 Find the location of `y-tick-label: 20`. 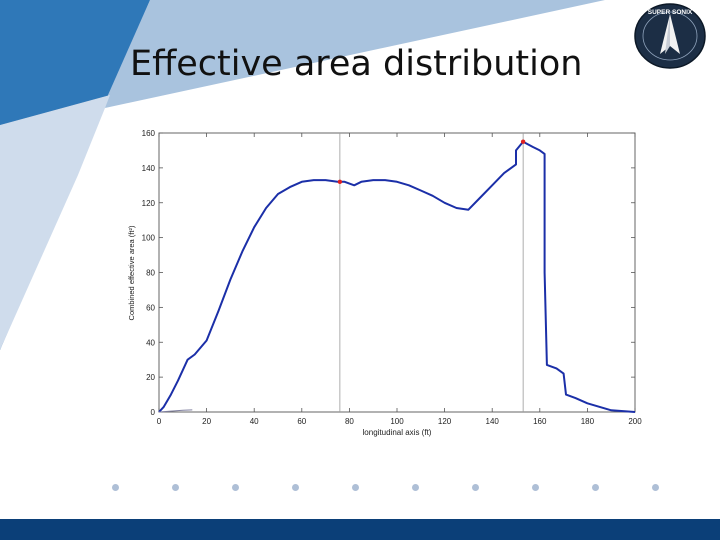

y-tick-label: 20 is located at coordinates (150, 377).